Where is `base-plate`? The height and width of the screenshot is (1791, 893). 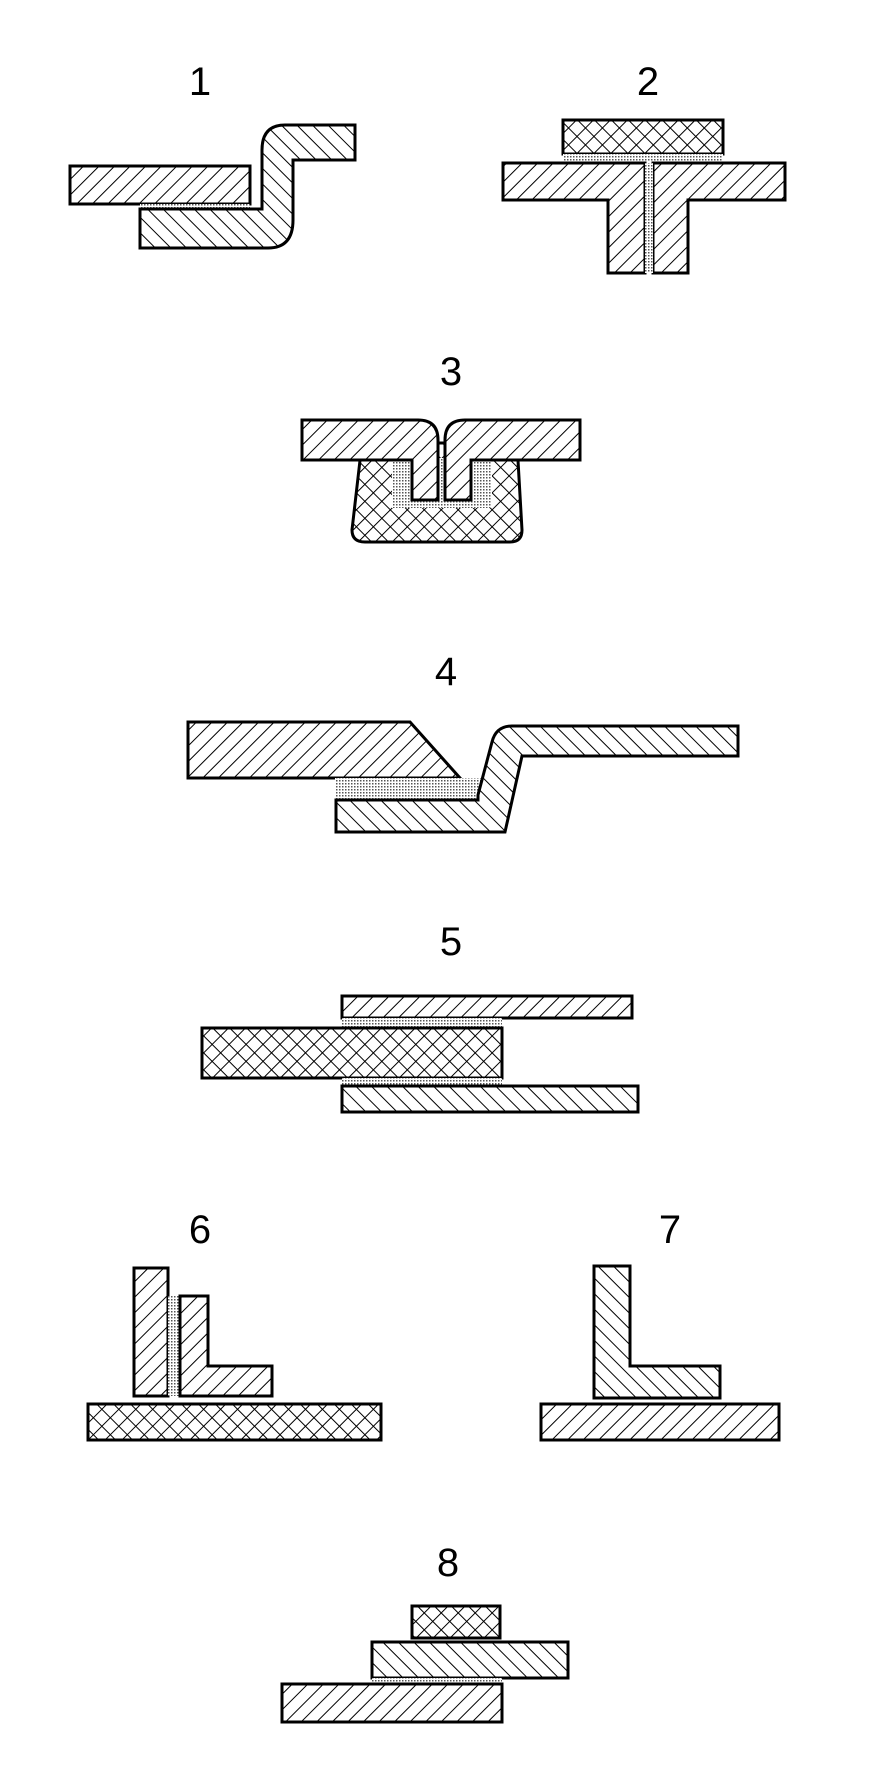 base-plate is located at coordinates (660, 1422).